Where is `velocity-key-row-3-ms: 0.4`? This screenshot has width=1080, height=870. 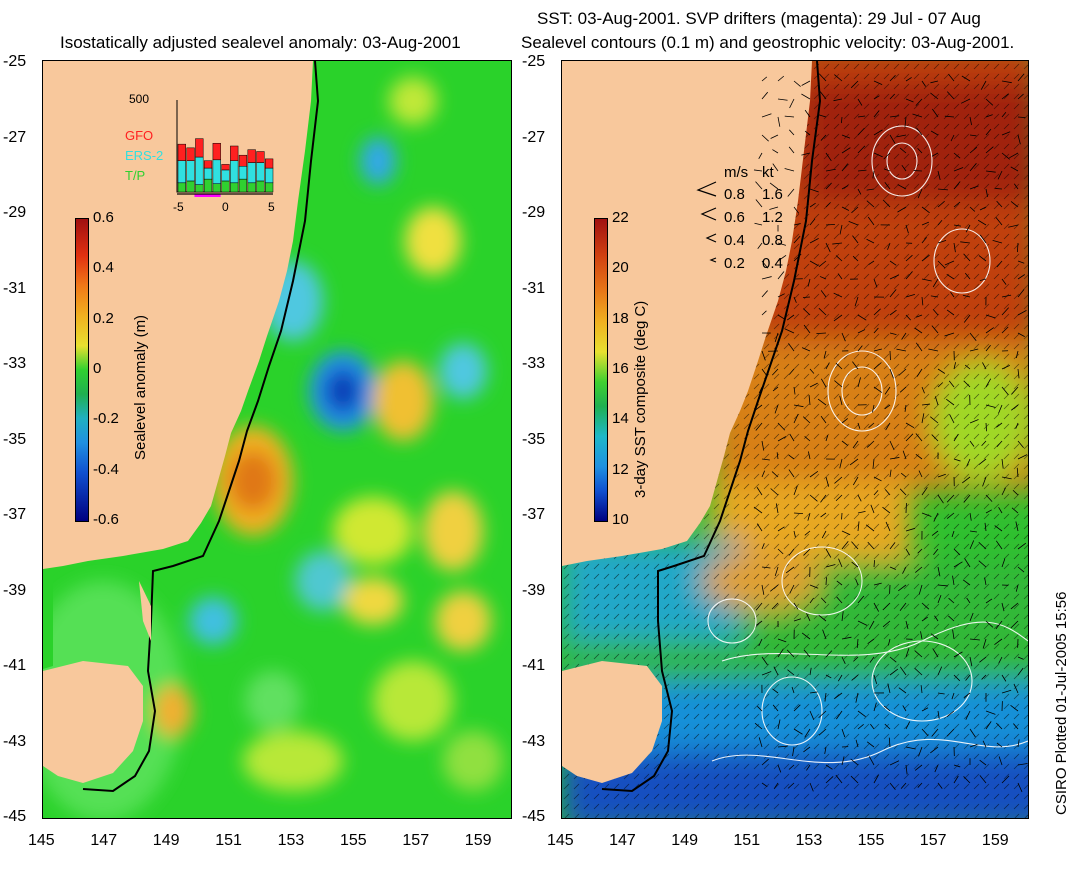
velocity-key-row-3-ms: 0.4 is located at coordinates (734, 240).